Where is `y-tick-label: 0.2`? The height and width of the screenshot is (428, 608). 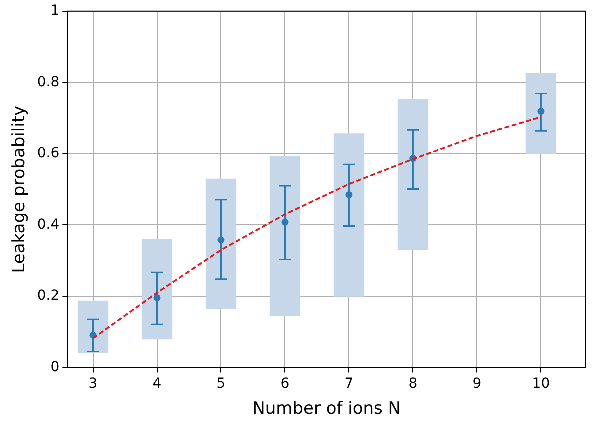
y-tick-label: 0.2 is located at coordinates (48, 296).